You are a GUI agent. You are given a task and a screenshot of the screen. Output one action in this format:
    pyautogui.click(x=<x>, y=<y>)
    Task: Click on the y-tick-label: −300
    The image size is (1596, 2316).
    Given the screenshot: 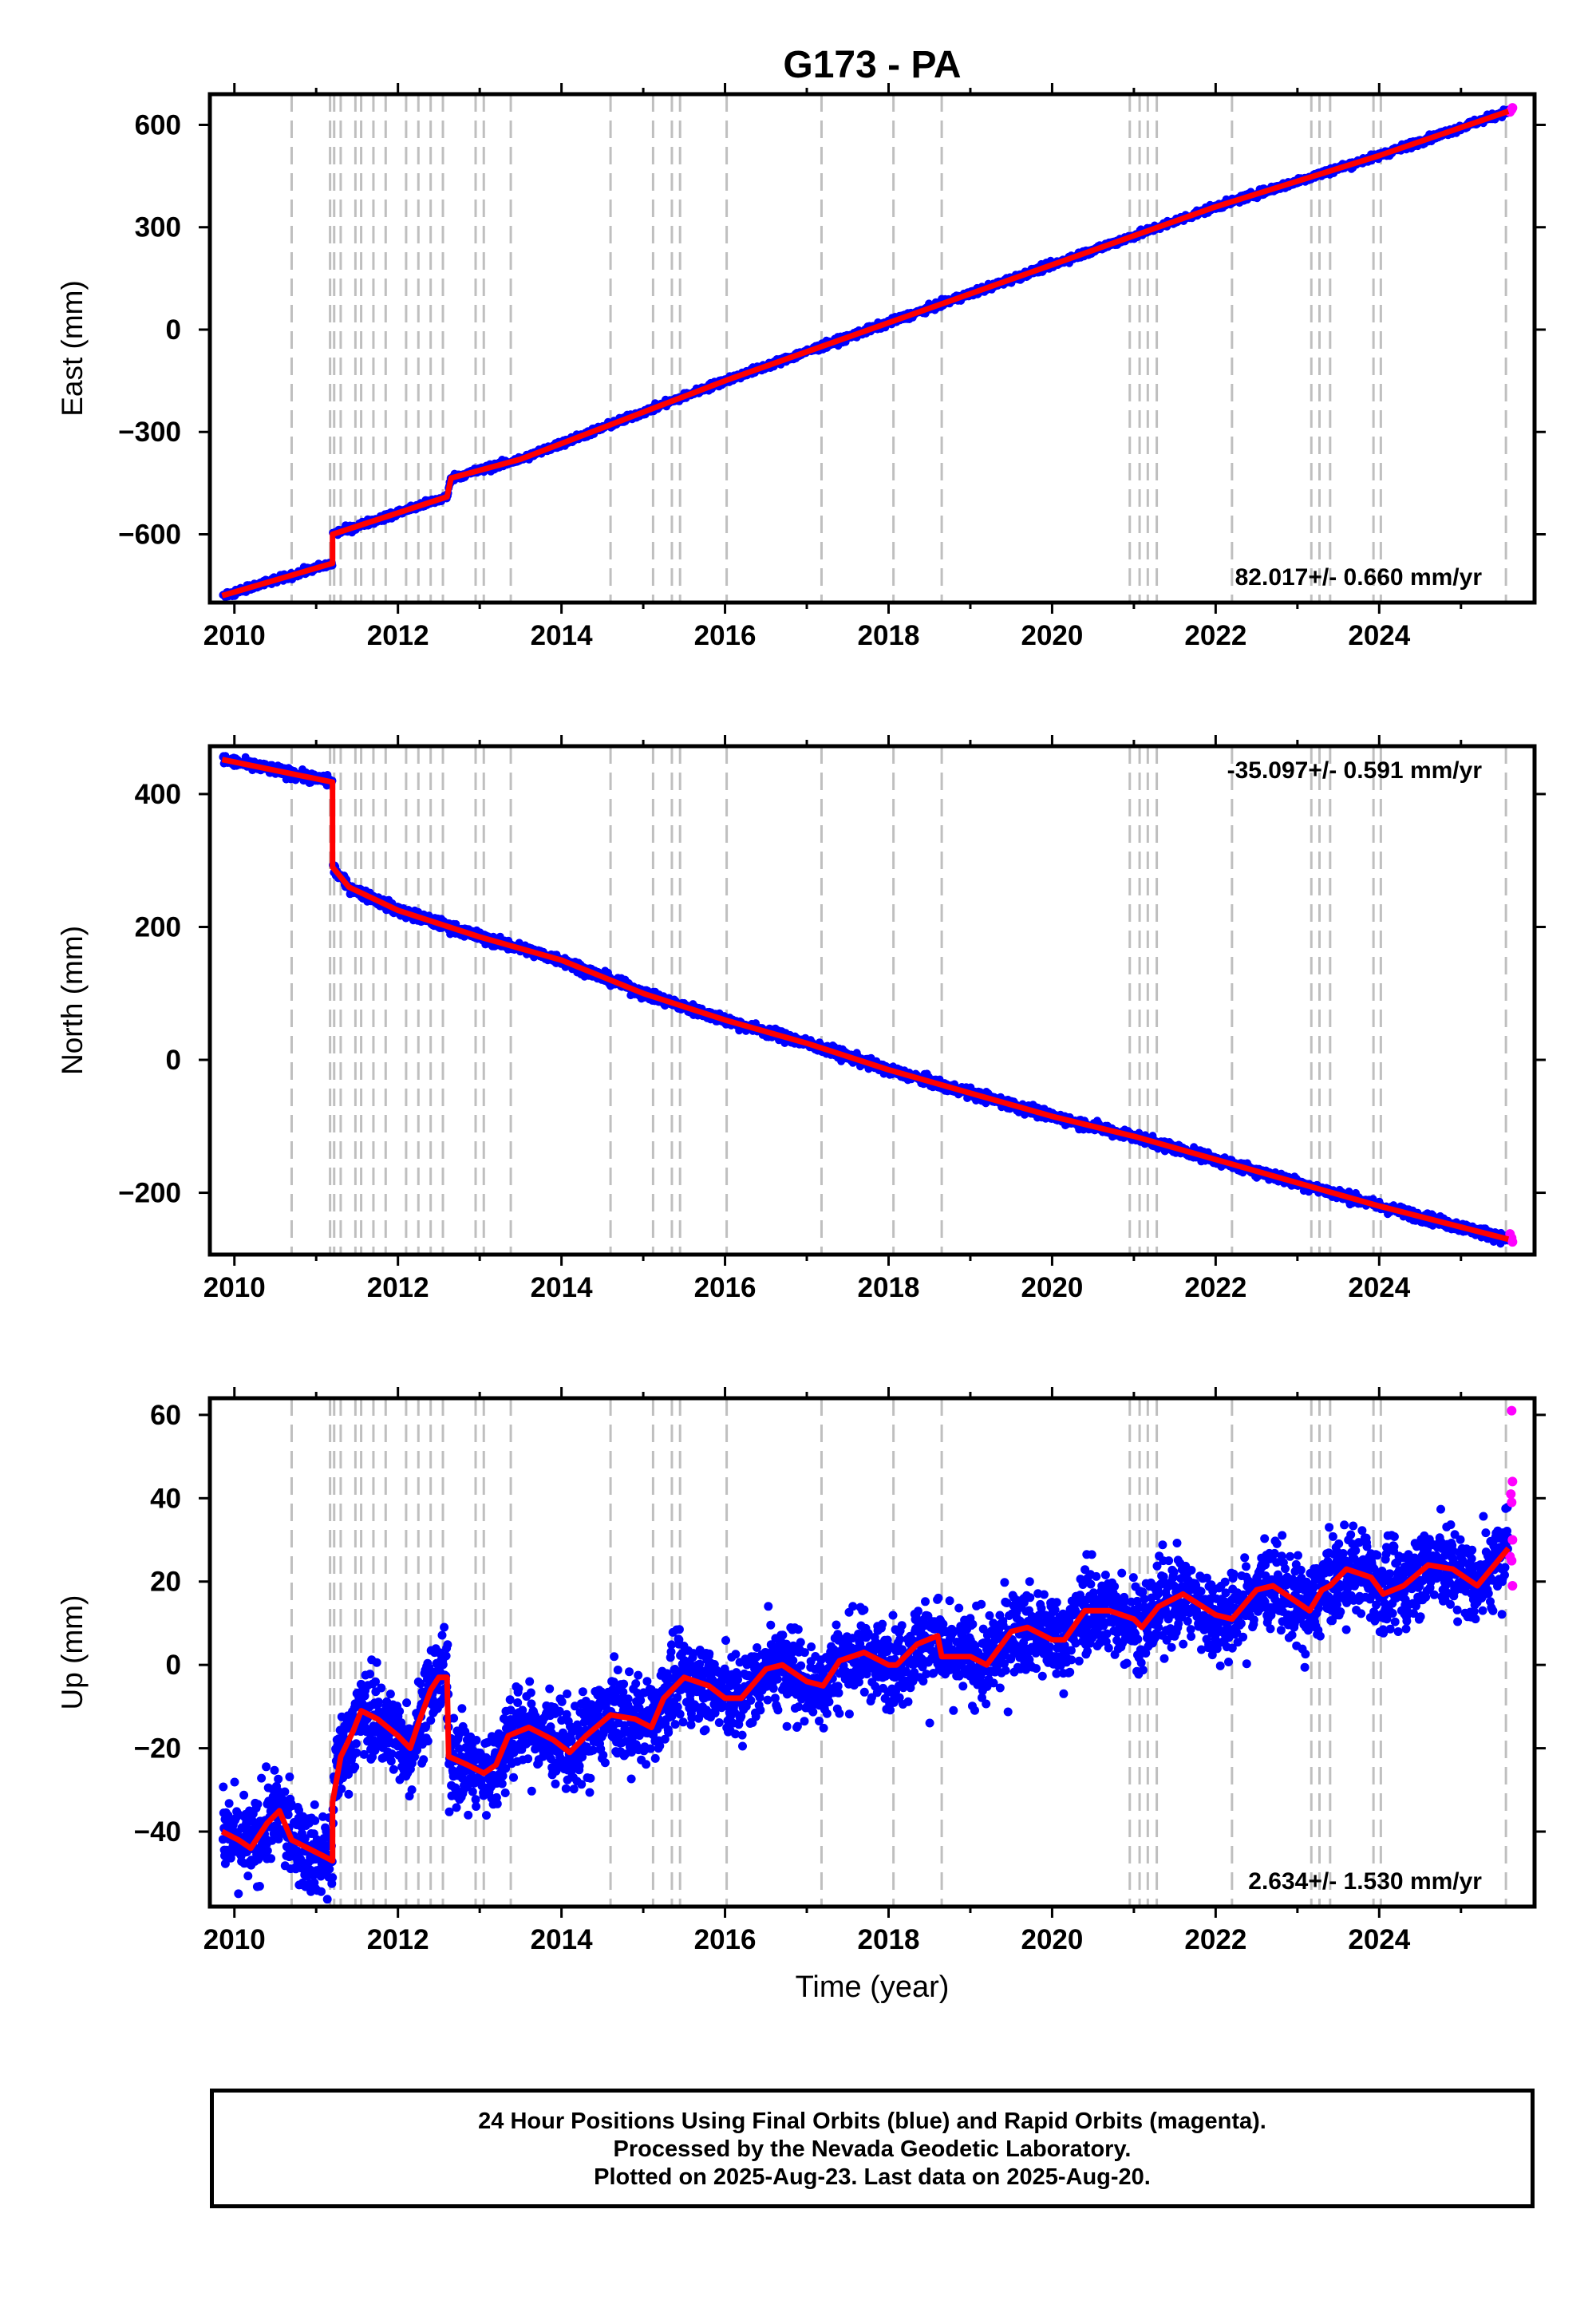 What is the action you would take?
    pyautogui.click(x=149, y=432)
    